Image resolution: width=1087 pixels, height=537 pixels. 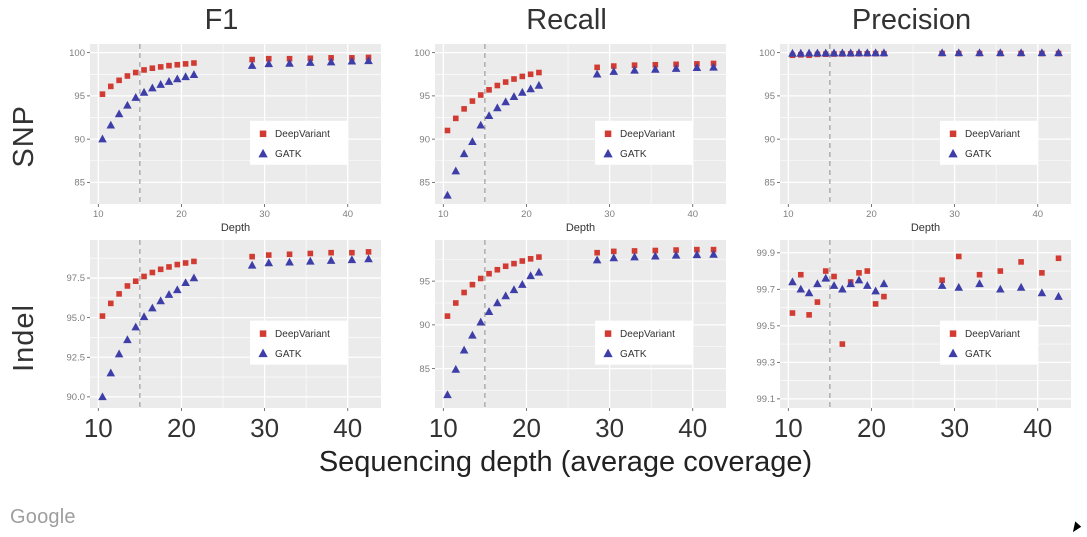 I want to click on row-label-indel-text: Indel, so click(x=23, y=338).